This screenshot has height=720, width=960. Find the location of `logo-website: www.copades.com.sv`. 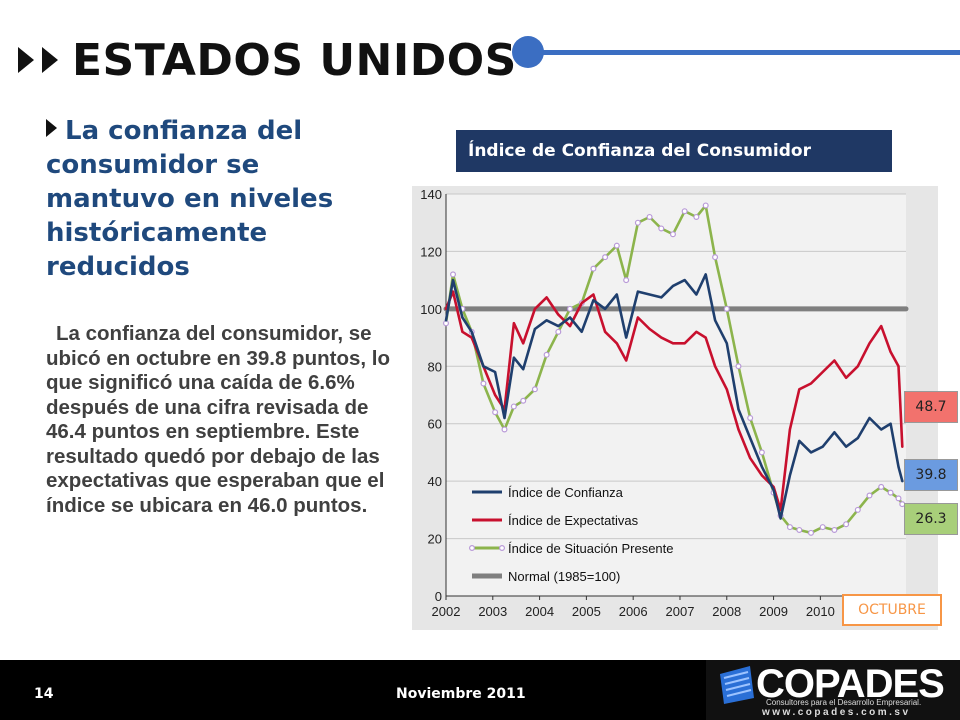

logo-website: www.copades.com.sv is located at coordinates (836, 712).